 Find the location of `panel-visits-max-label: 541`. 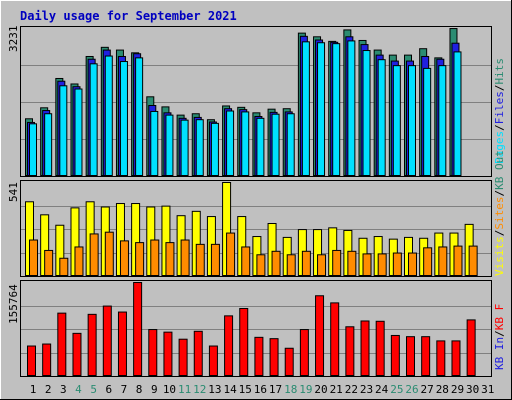

panel-visits-max-label: 541 is located at coordinates (13, 192).